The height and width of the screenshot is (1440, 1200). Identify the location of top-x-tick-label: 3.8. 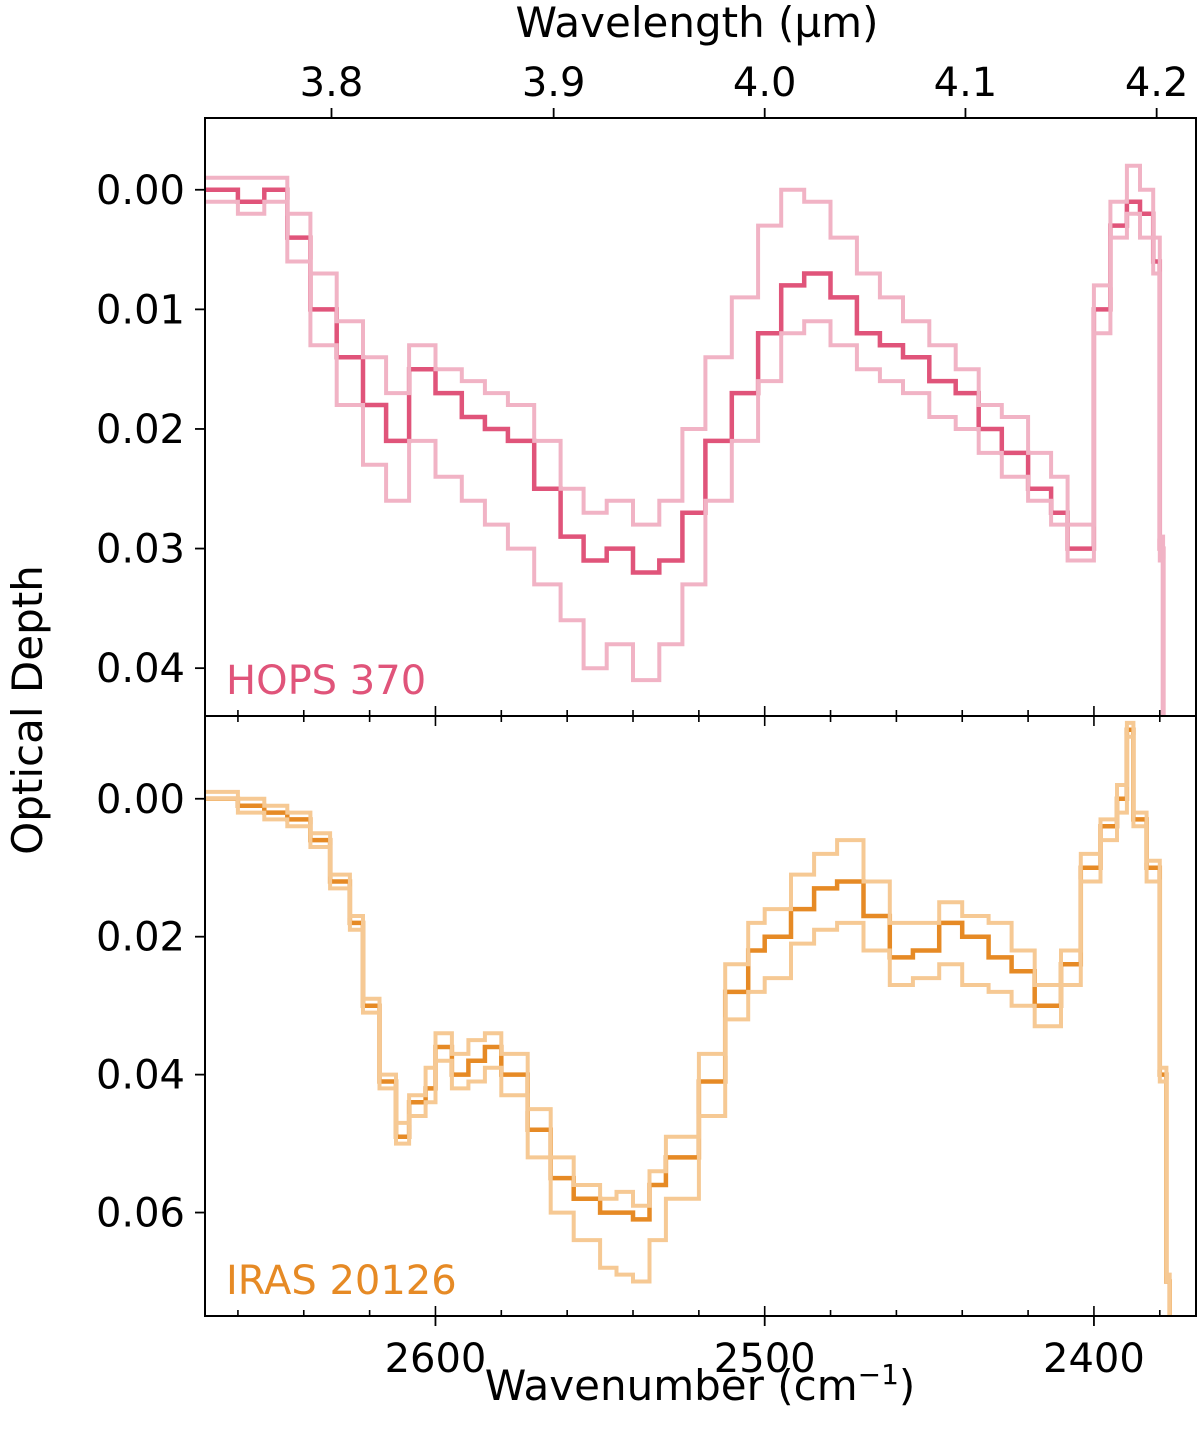
(332, 83).